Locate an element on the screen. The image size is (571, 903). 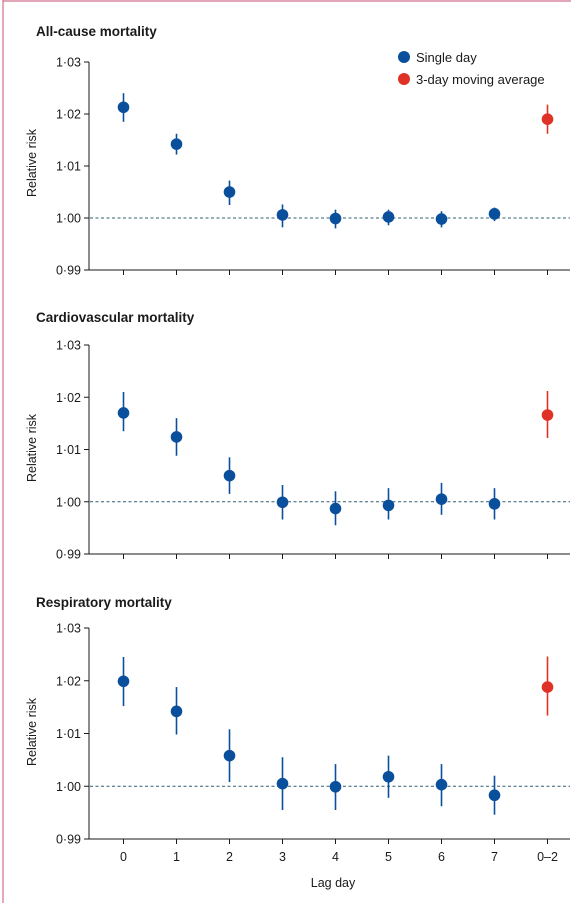
x-tick-label: 0 is located at coordinates (123, 857).